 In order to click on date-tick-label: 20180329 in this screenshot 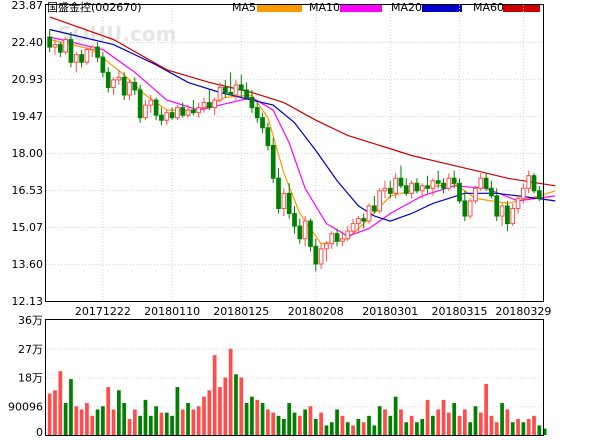, I will do `click(523, 311)`.